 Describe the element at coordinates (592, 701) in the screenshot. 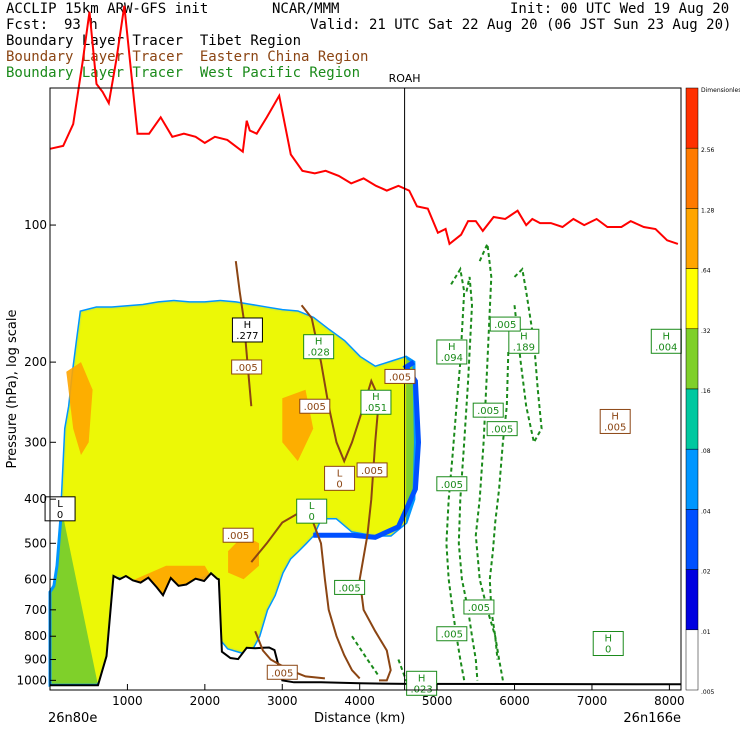

I see `x-tick-label: 7000` at that location.